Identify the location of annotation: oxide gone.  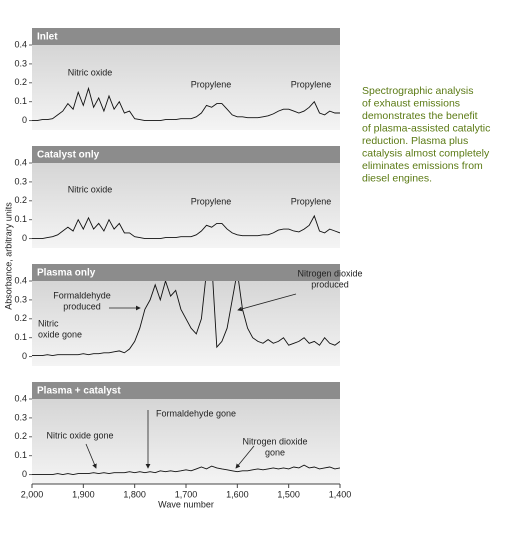
(60, 334).